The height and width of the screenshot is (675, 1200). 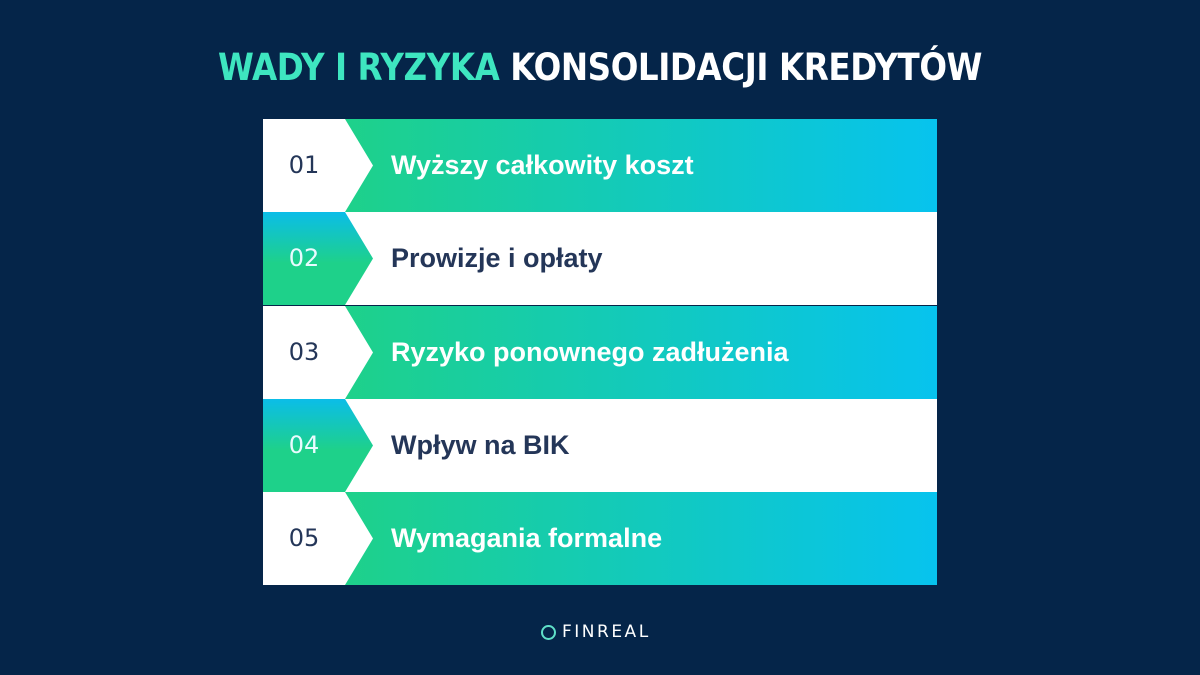 What do you see at coordinates (304, 165) in the screenshot?
I see `item-number: 01` at bounding box center [304, 165].